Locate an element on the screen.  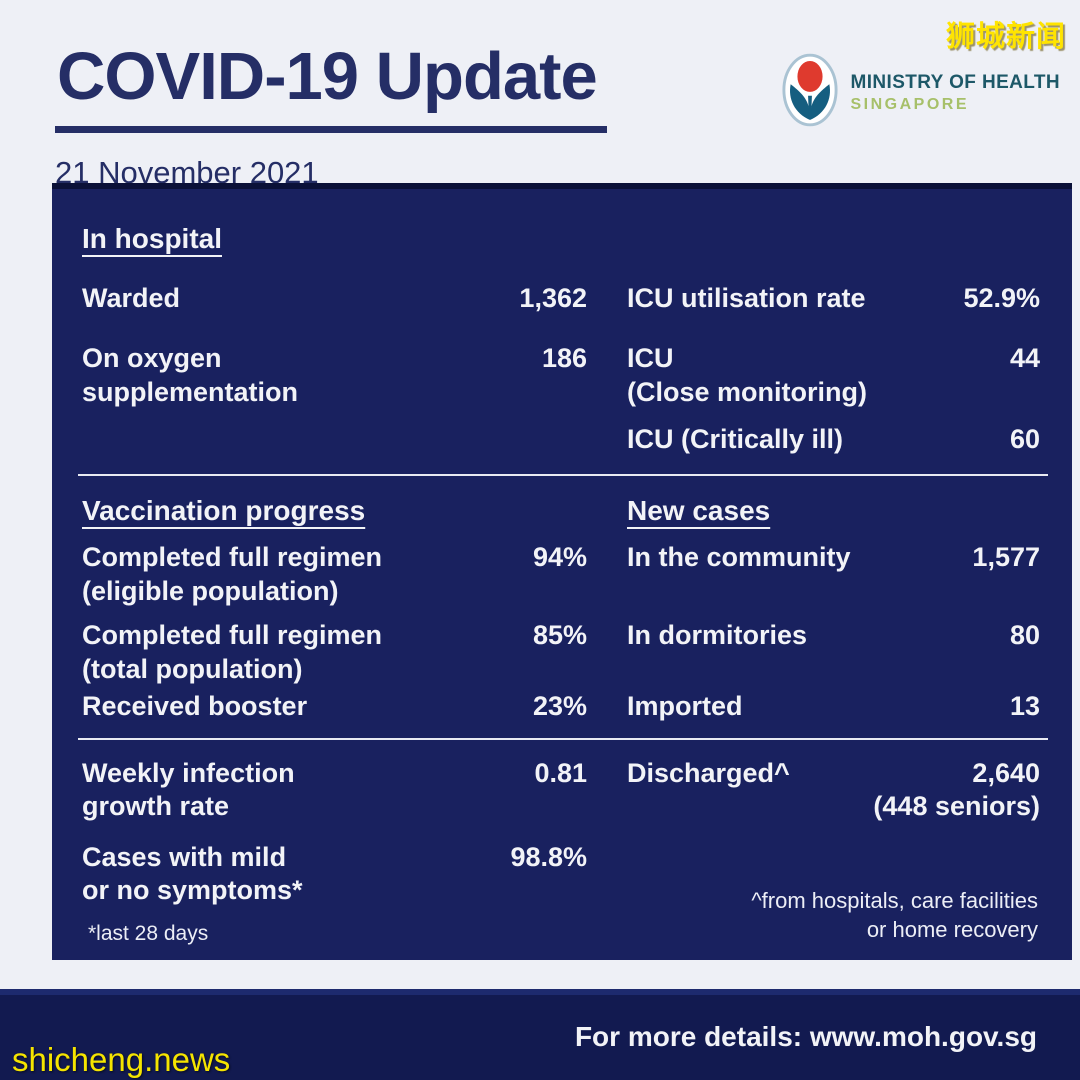
stat-value: 186 is located at coordinates (564, 358).